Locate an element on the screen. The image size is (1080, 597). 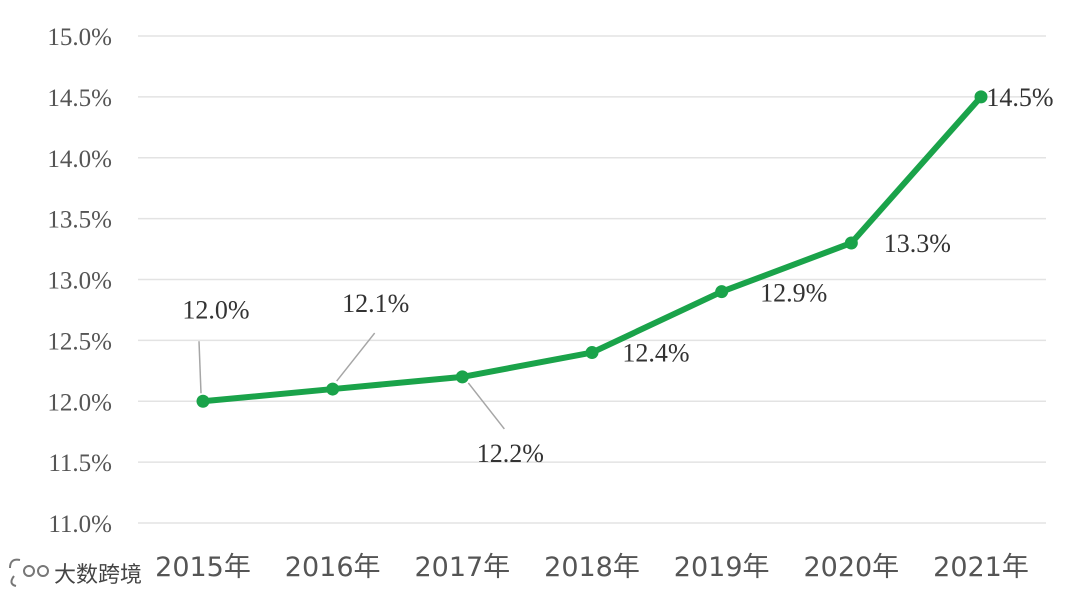
x-tick-label: 2020年 is located at coordinates (851, 567).